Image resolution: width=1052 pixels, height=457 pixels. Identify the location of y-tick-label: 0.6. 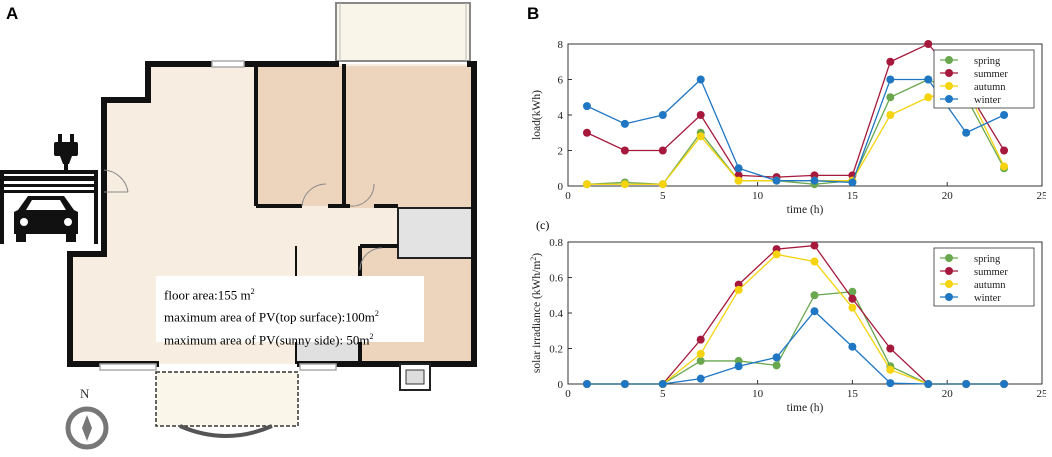
(556, 279).